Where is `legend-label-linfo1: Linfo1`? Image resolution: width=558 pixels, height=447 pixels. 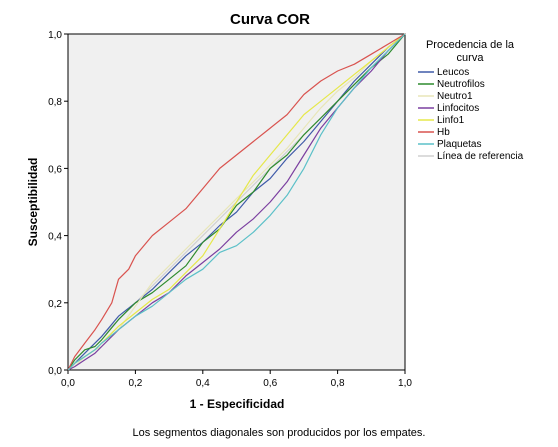
legend-label-linfo1: Linfo1 is located at coordinates (451, 120).